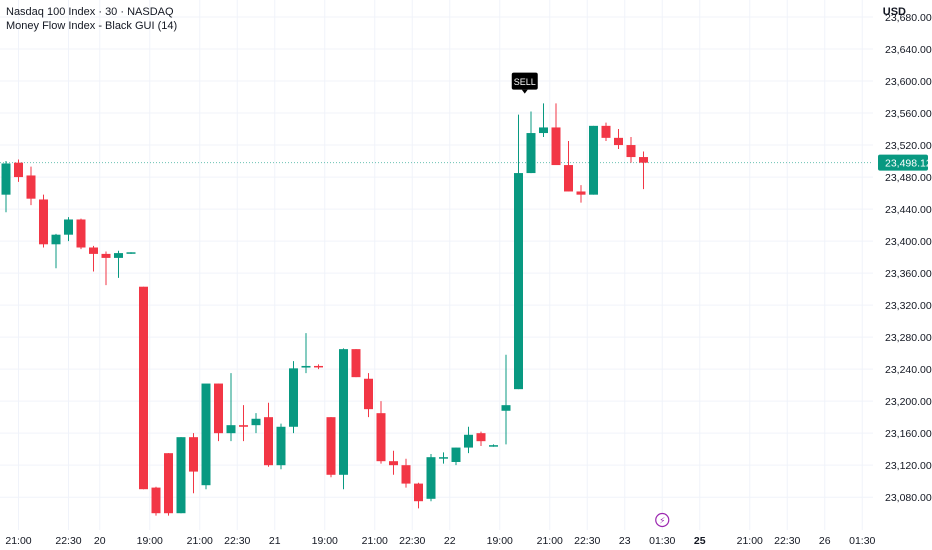 This screenshot has height=550, width=932. Describe the element at coordinates (908, 18) in the screenshot. I see `price-tick-label: 23,680.00` at that location.